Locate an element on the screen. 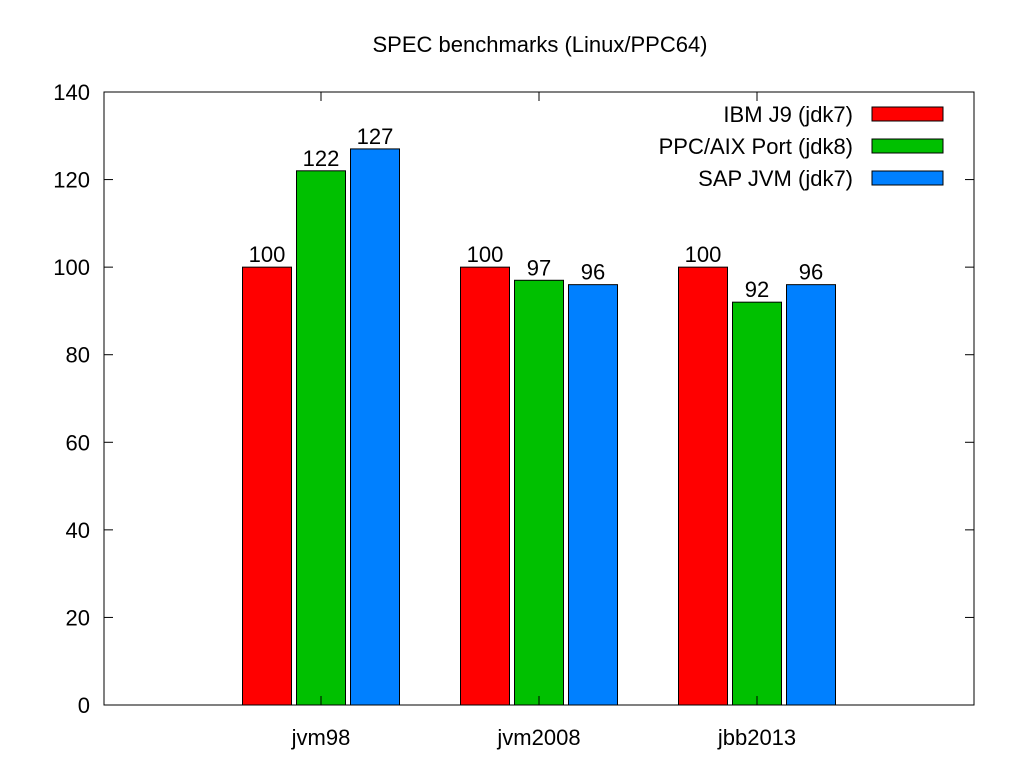  x-tick-label: jvm2008 is located at coordinates (538, 737).